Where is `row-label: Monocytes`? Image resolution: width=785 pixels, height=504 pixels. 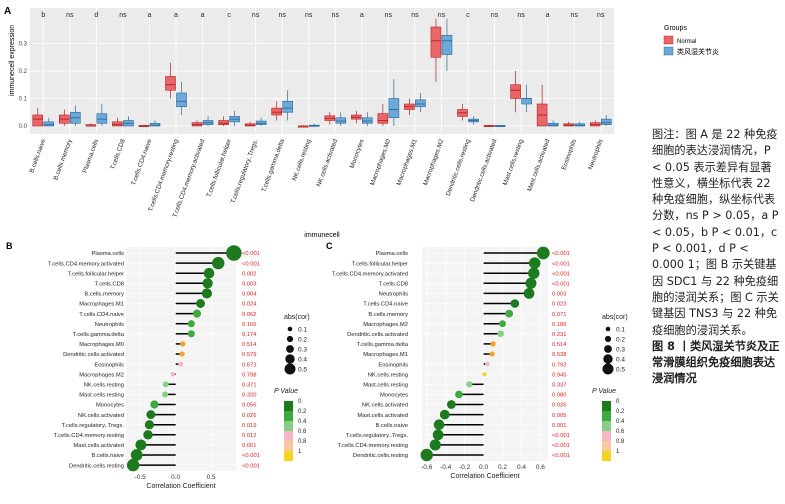 row-label: Monocytes is located at coordinates (110, 406).